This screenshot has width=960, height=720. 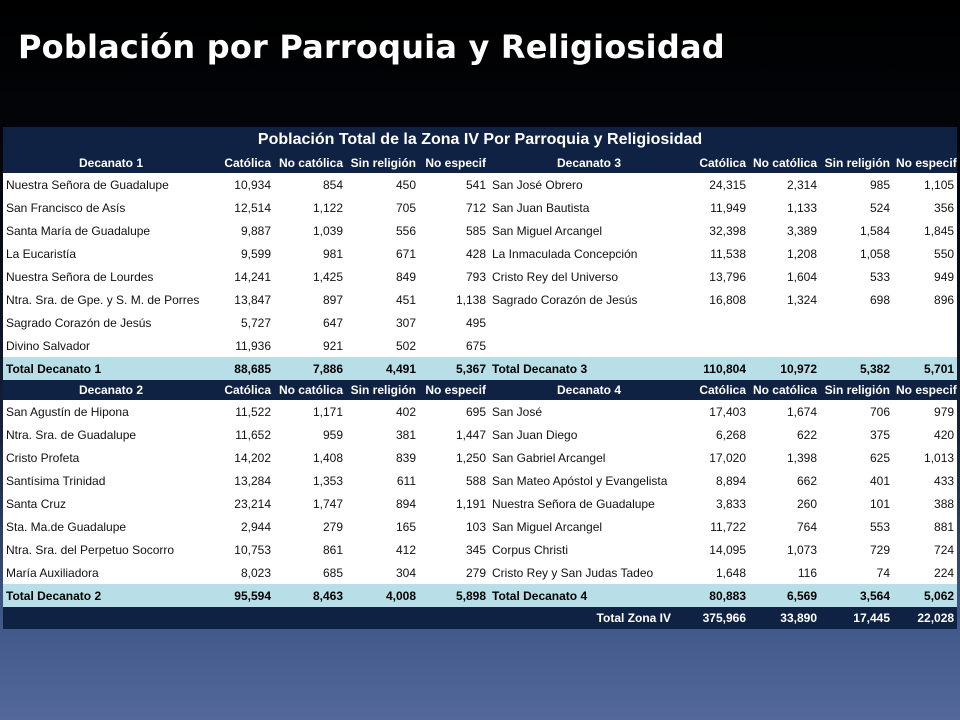 What do you see at coordinates (719, 253) in the screenshot?
I see `population-value: 11,538` at bounding box center [719, 253].